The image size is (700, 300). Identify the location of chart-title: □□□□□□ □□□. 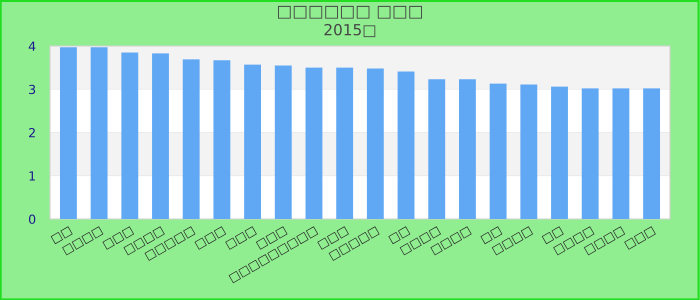
(350, 12).